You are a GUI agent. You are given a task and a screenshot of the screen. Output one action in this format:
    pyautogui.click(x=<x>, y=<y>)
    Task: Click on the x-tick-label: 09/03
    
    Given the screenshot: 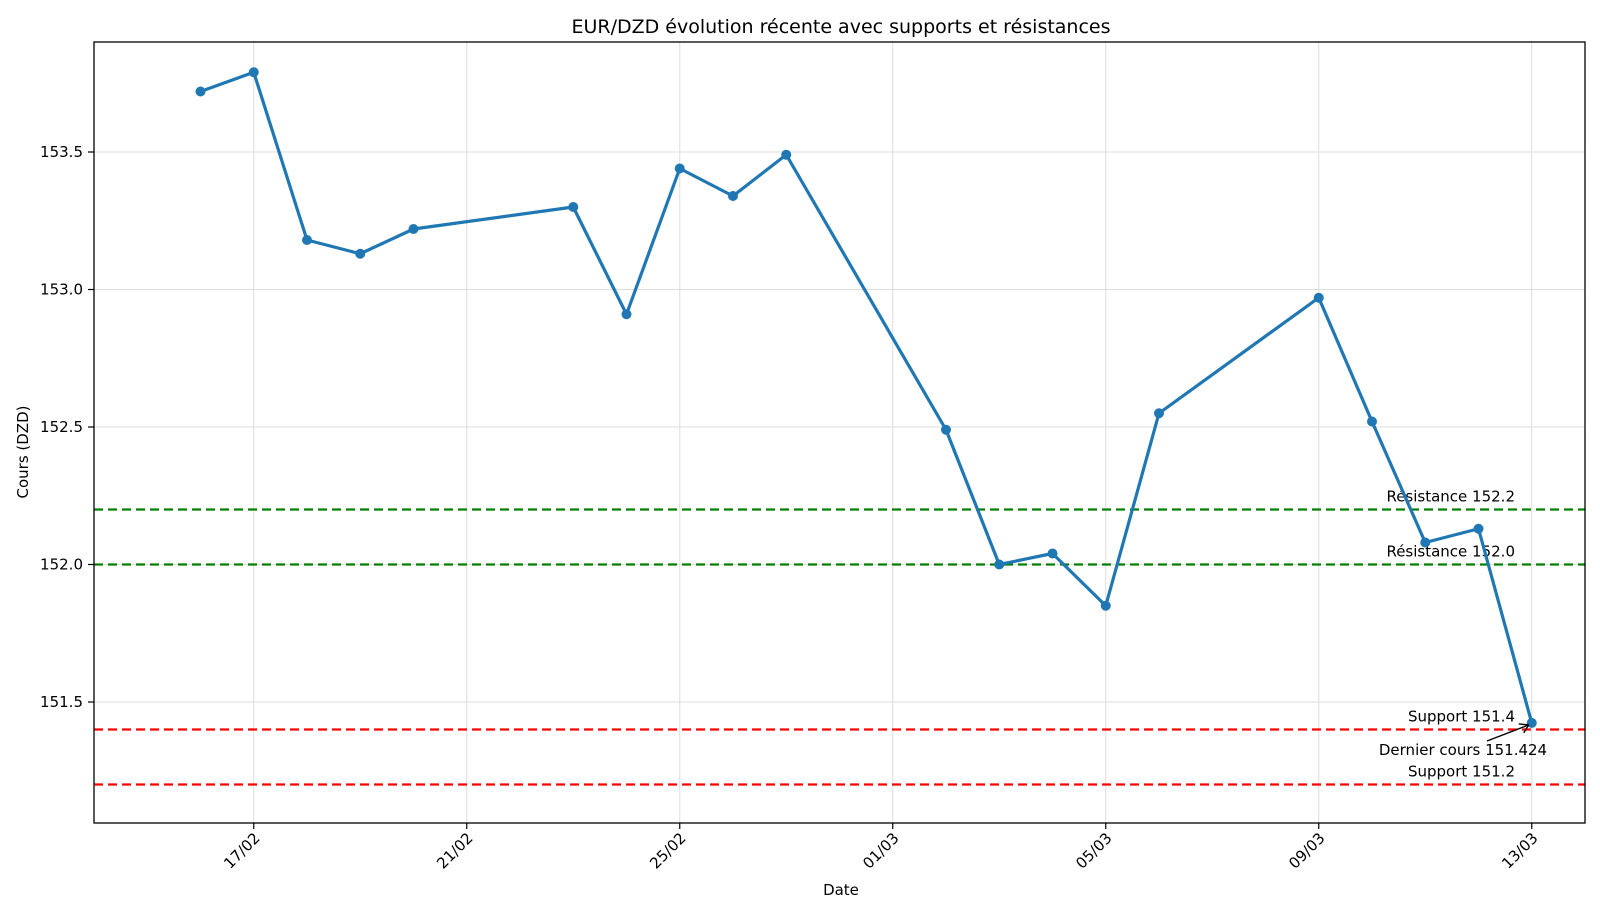 What is the action you would take?
    pyautogui.click(x=1306, y=850)
    